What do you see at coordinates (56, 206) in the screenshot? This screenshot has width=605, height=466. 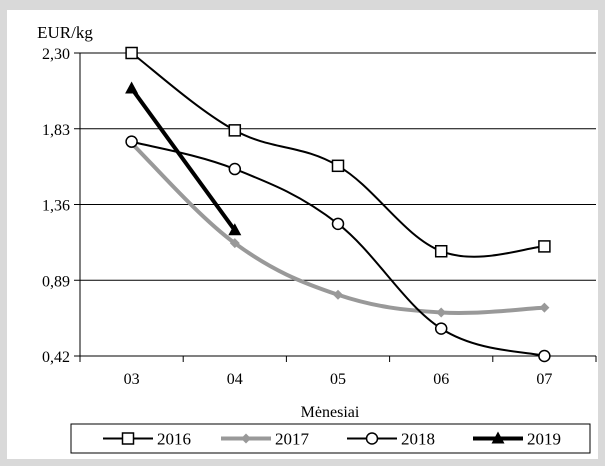 I see `y-tick-label: 1,36` at bounding box center [56, 206].